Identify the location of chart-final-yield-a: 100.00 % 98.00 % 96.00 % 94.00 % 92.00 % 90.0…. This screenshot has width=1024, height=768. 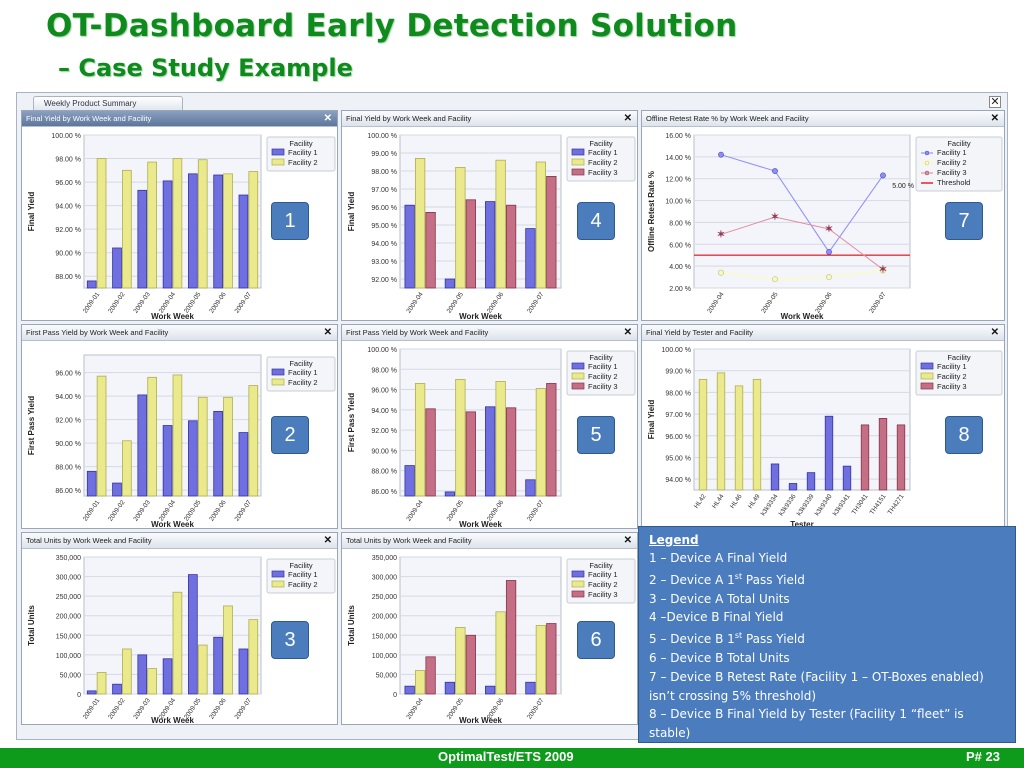
(181, 226).